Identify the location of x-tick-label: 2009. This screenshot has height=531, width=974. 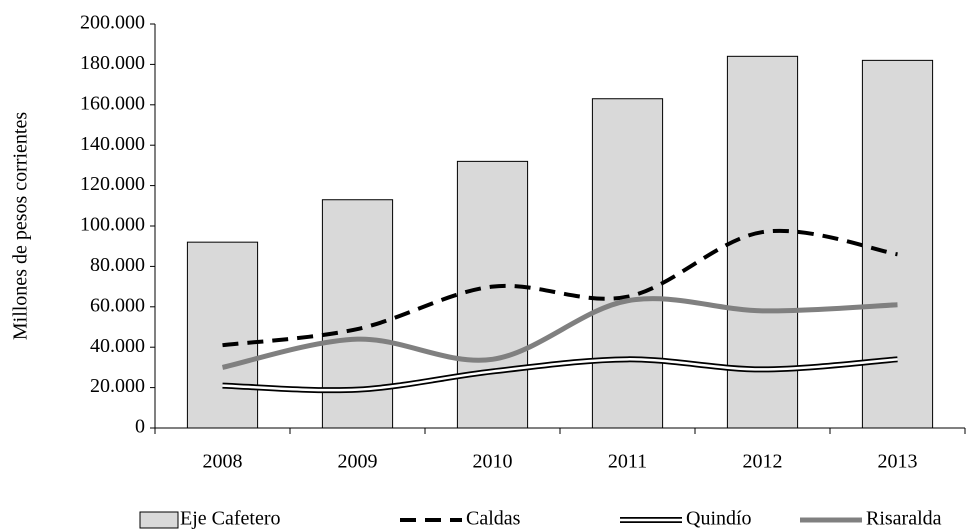
(358, 462).